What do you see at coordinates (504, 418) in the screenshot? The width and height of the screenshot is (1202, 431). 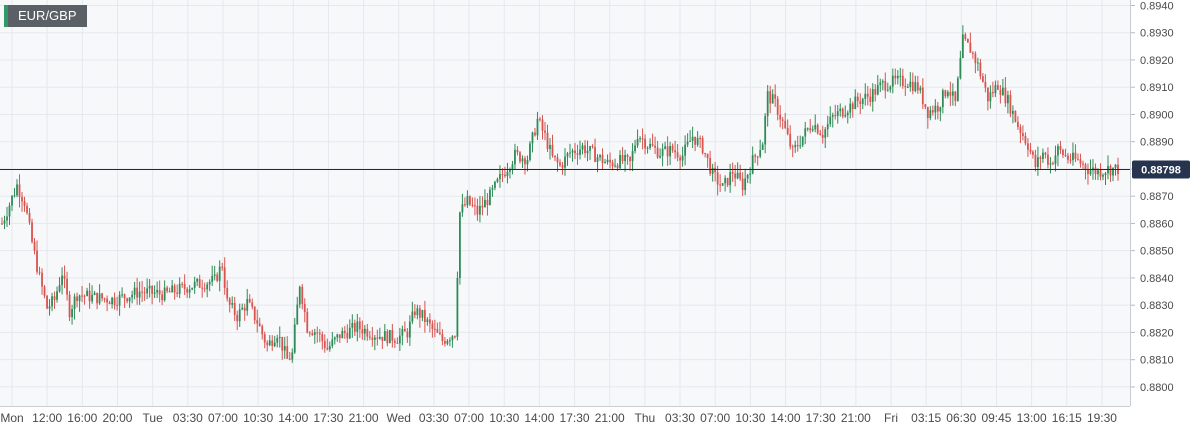 I see `x-tick-label: 10:30` at bounding box center [504, 418].